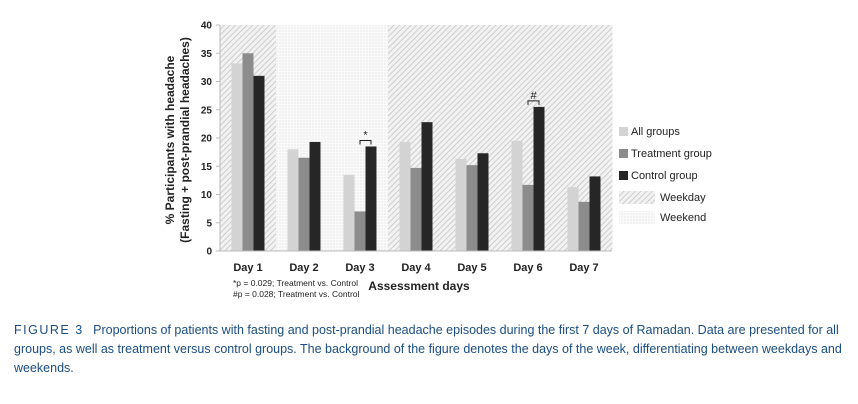  What do you see at coordinates (207, 195) in the screenshot?
I see `y-tick-label-10: 10` at bounding box center [207, 195].